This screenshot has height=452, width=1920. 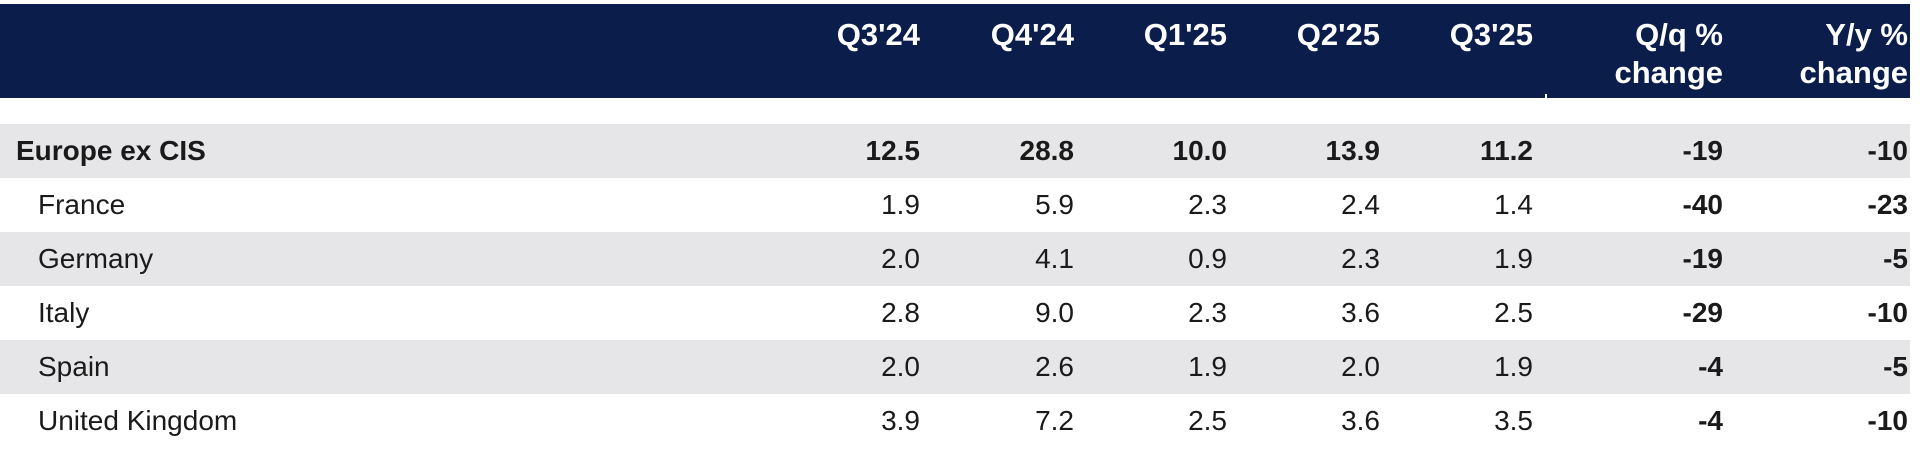 I want to click on cell-qq-change: -40, so click(x=1702, y=204).